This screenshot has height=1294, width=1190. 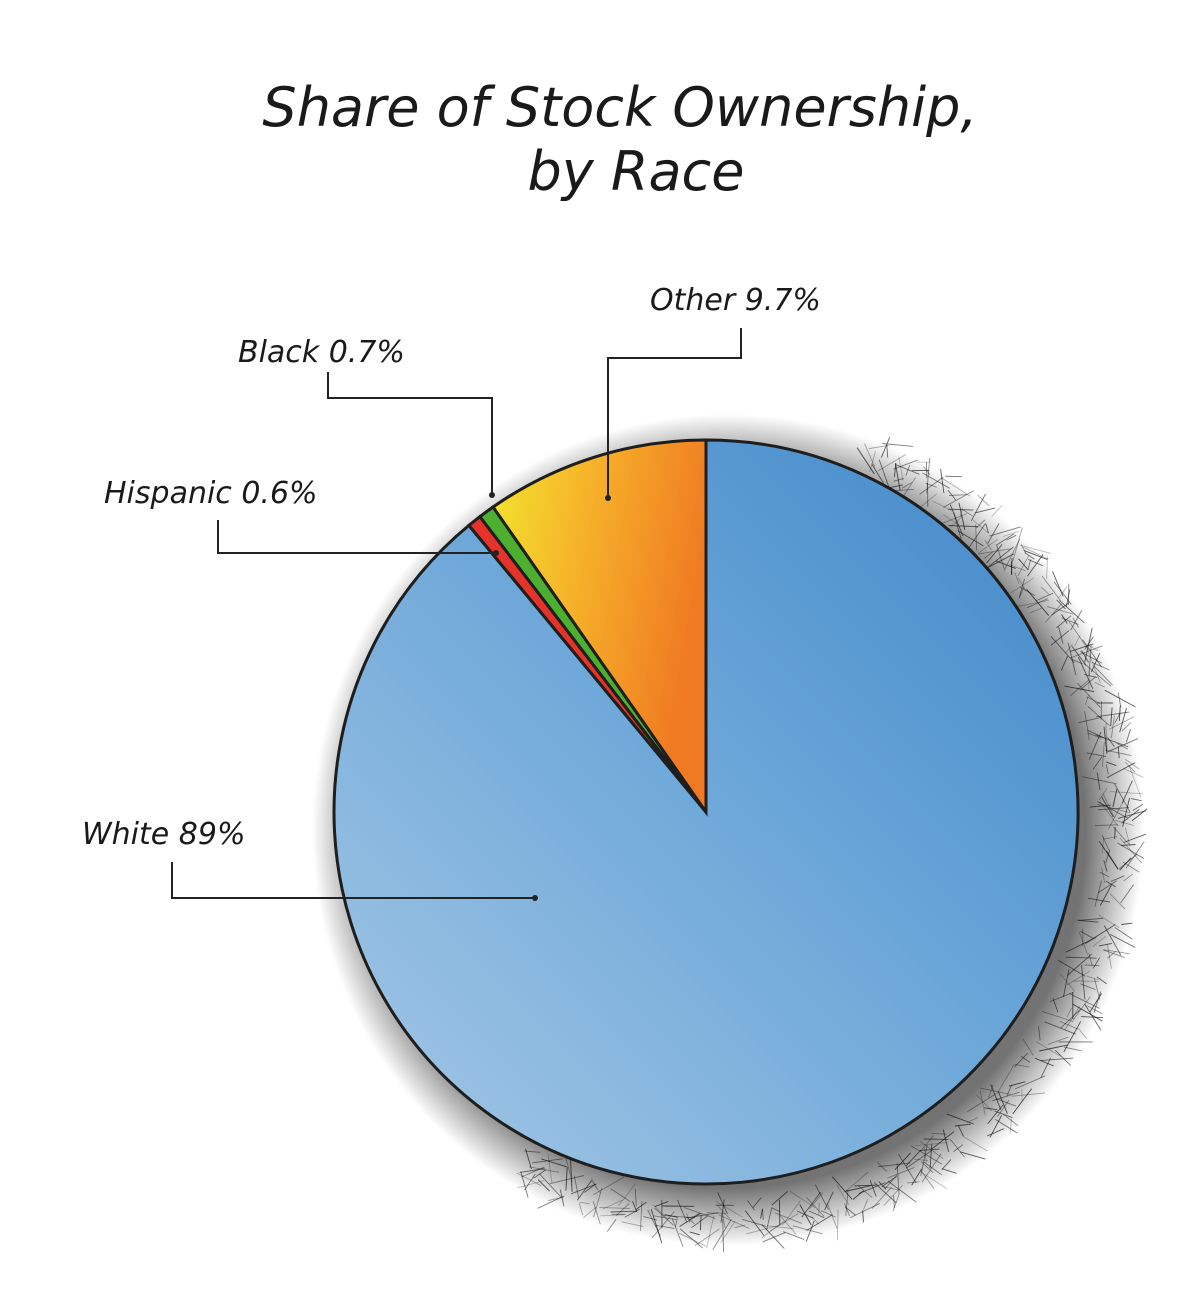 I want to click on leader-dot-hispanic, so click(x=496, y=553).